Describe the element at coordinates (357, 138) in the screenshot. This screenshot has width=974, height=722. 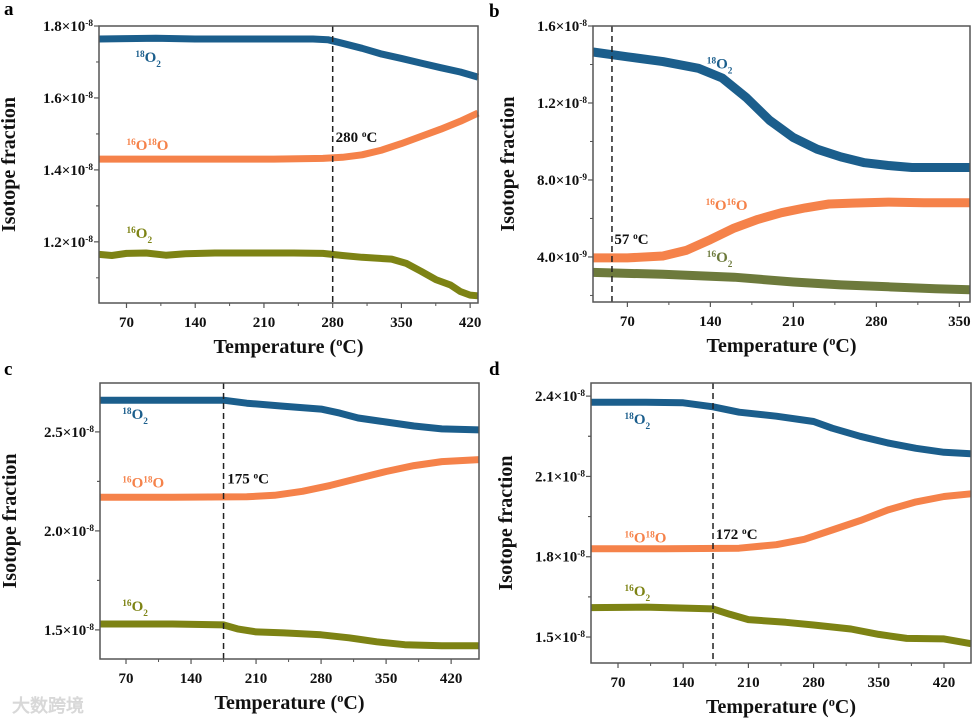
I see `onset-temperature-label: 280 oC` at that location.